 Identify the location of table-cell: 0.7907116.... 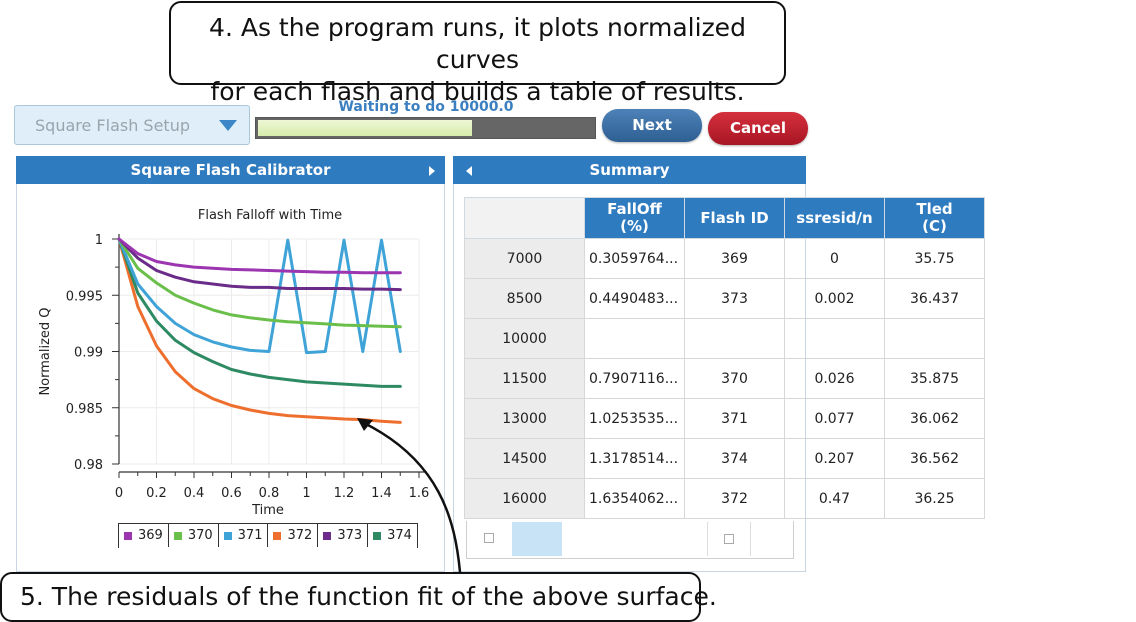
(634, 378).